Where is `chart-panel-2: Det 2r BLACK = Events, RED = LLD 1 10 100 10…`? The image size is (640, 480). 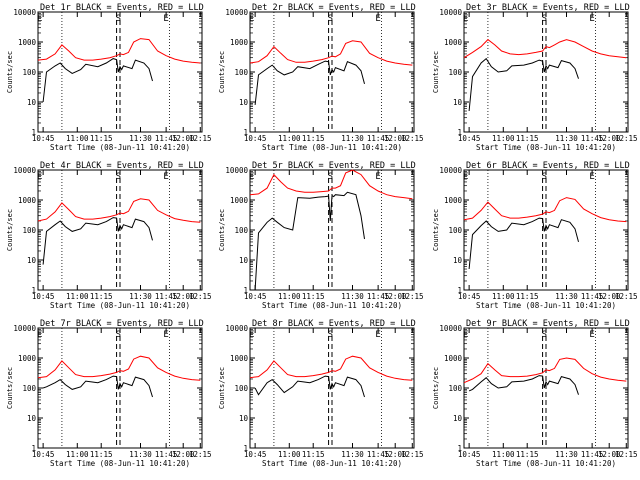
chart-panel-2: Det 2r BLACK = Events, RED = LLD 1 10 100 10… is located at coordinates (321, 77).